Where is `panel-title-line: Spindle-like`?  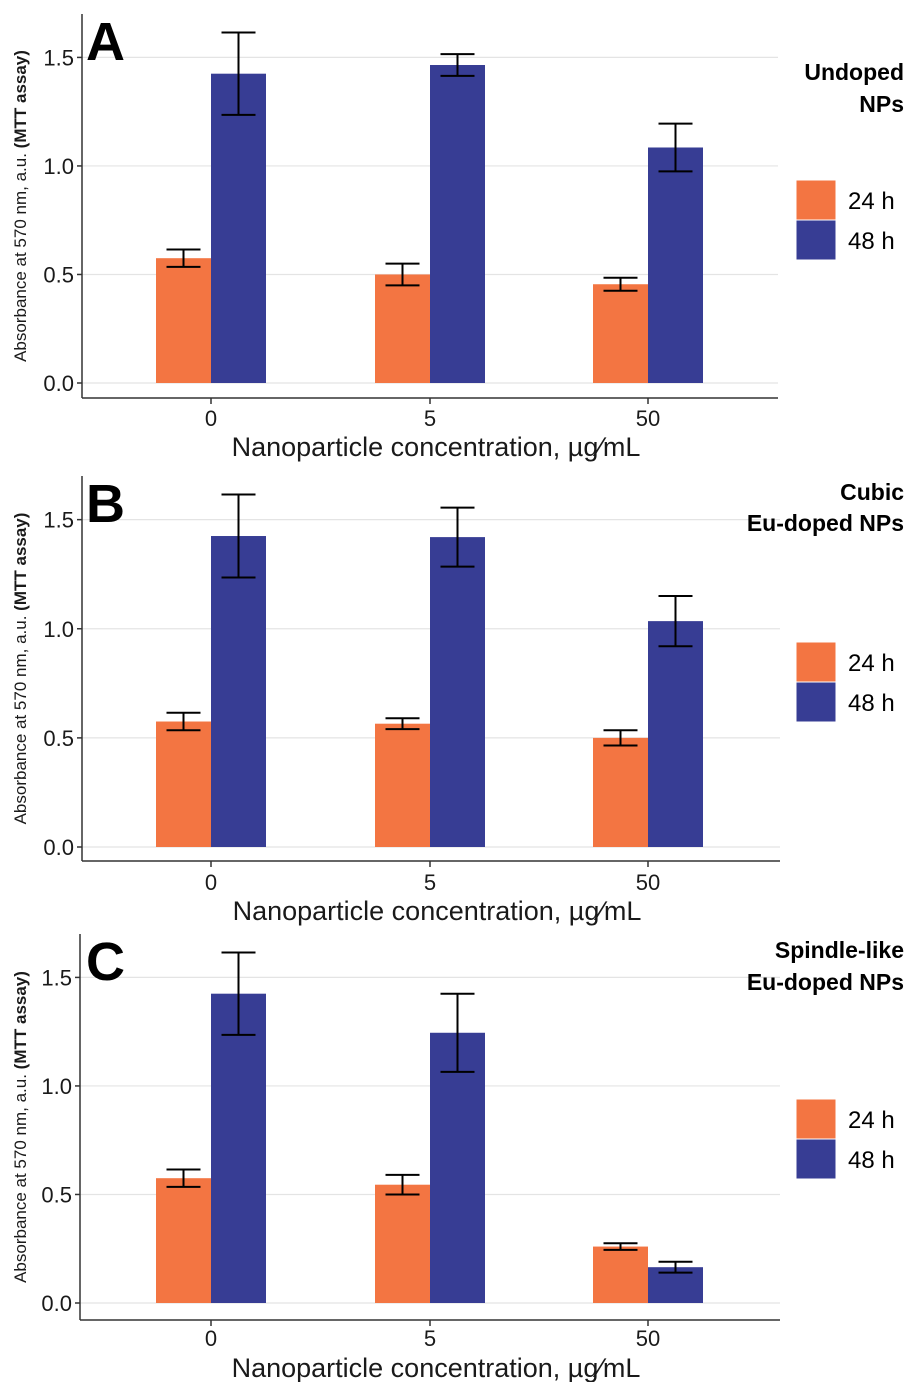
panel-title-line: Spindle-like is located at coordinates (839, 950).